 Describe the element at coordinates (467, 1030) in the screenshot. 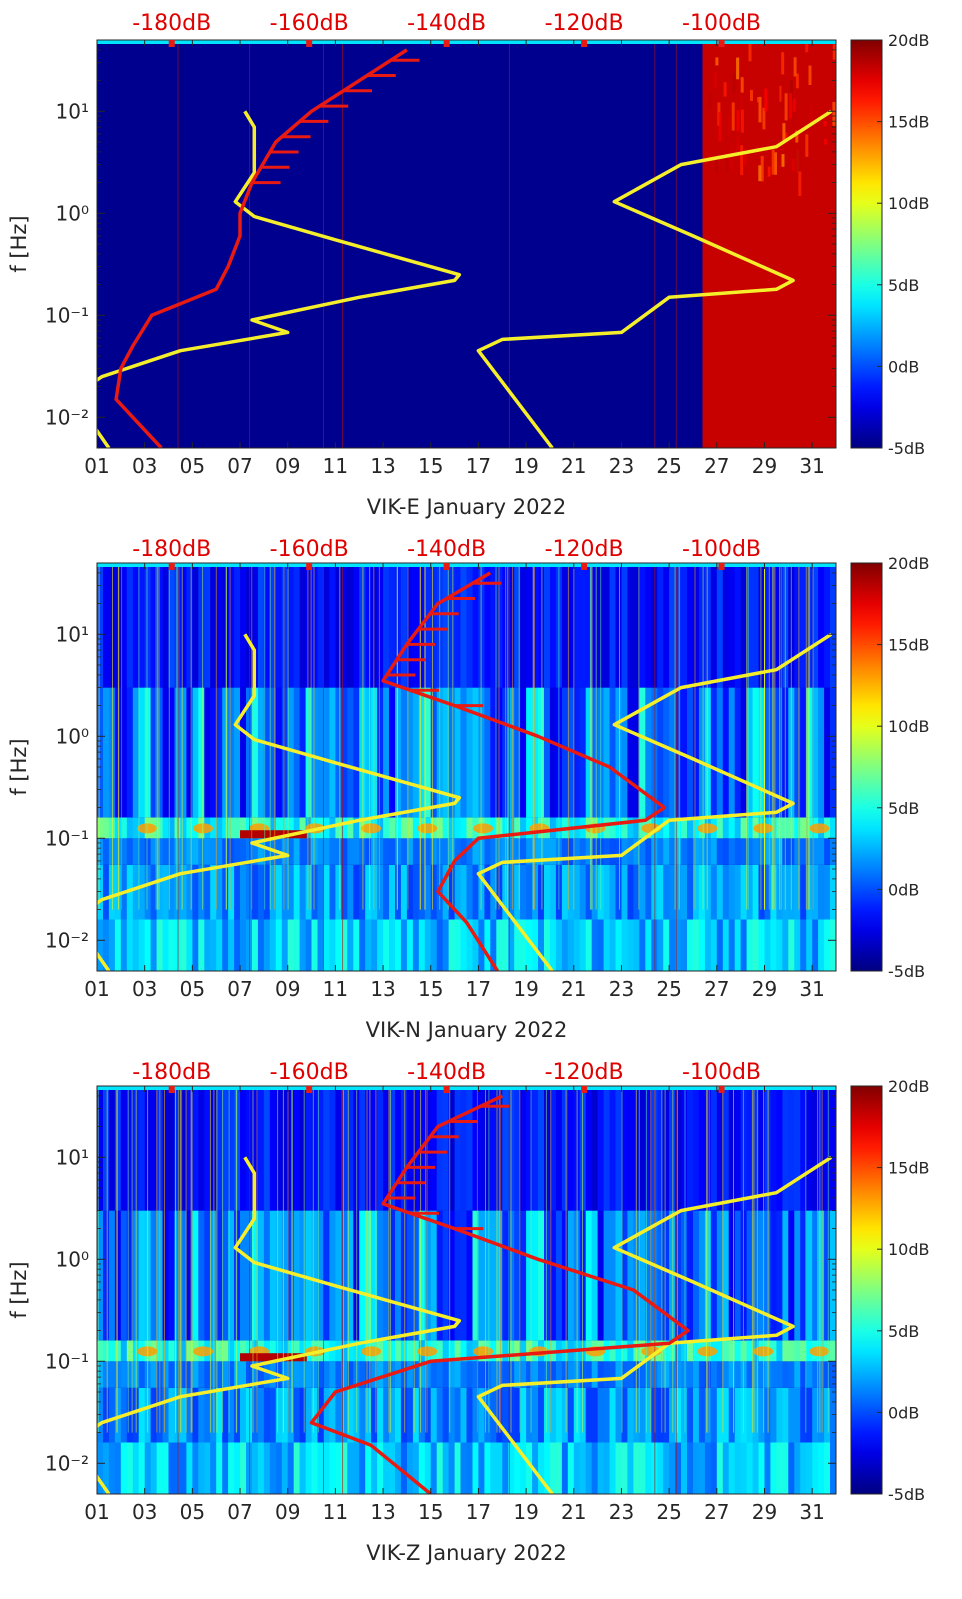

I see `x-axis-label: VIK-N January 2022` at that location.